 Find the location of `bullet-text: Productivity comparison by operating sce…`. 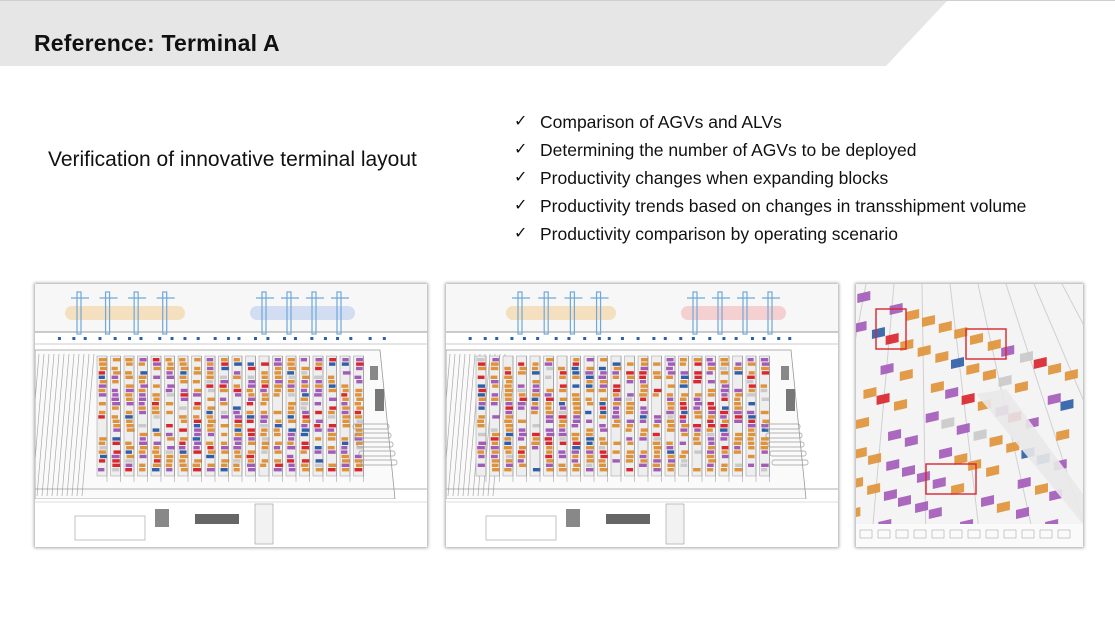

bullet-text: Productivity comparison by operating sce… is located at coordinates (719, 234).